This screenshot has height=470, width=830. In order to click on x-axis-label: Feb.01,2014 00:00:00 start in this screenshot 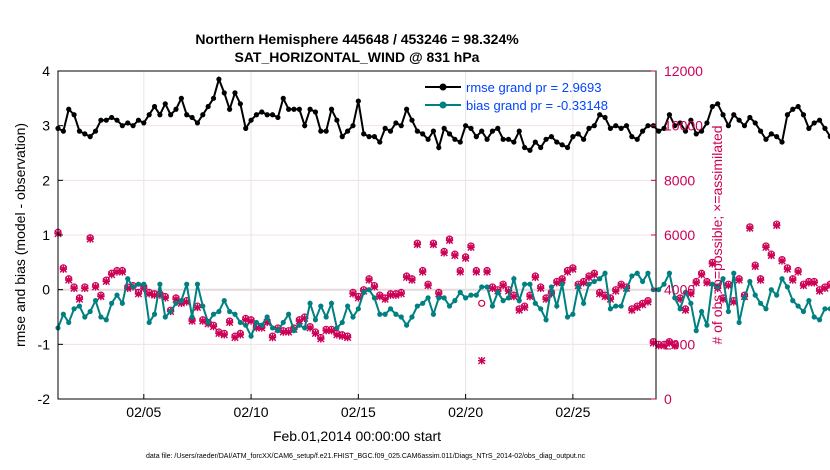, I will do `click(357, 436)`.